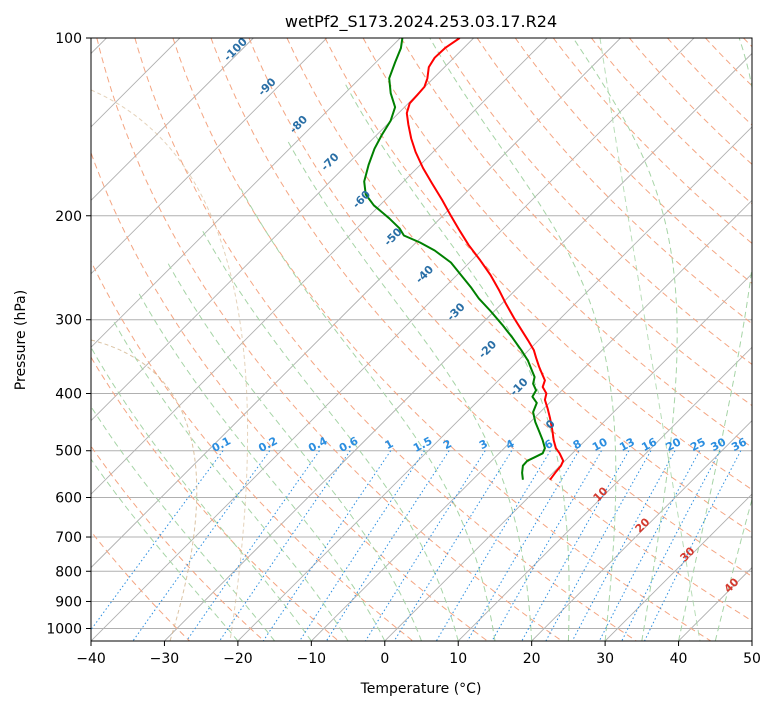  I want to click on x-tick-label: −30, so click(165, 659).